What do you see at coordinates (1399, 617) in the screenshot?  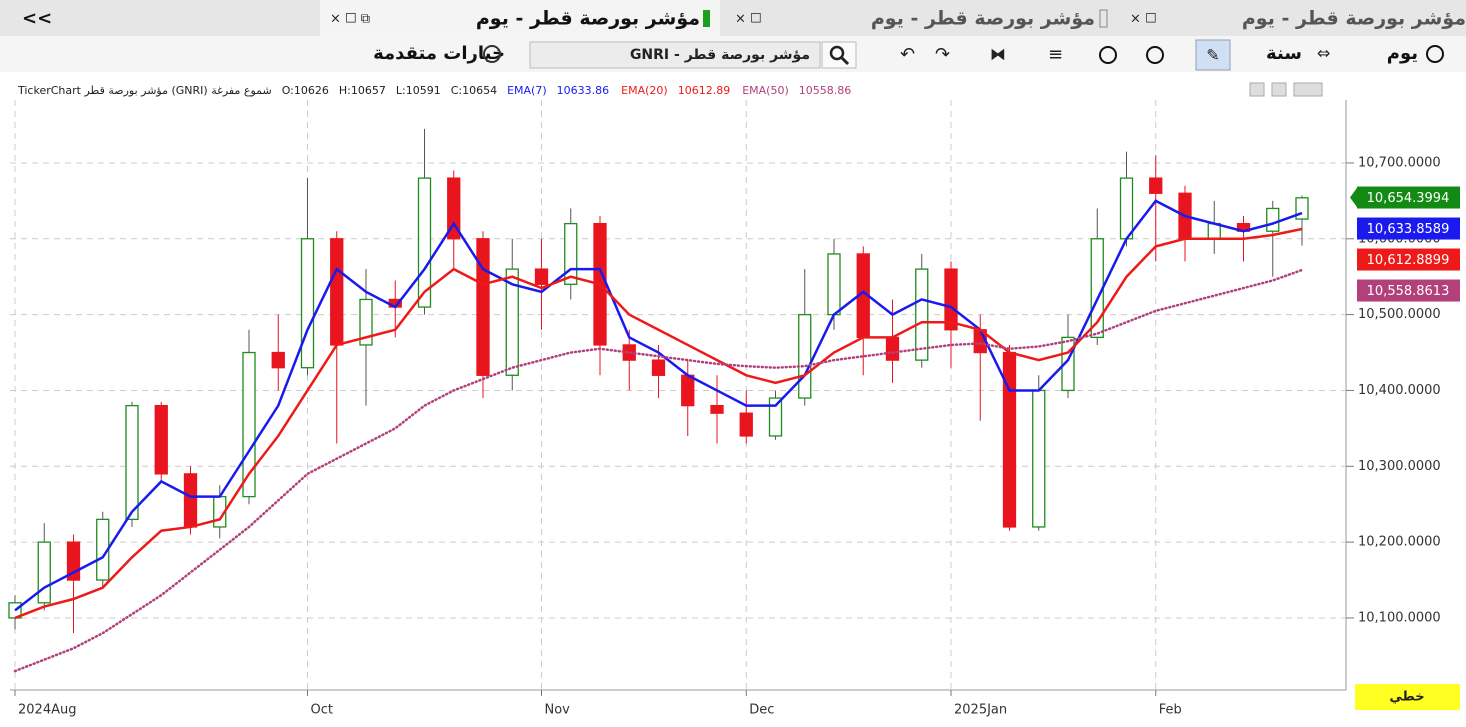 I see `y-tick-label: 10,100.0000` at bounding box center [1399, 617].